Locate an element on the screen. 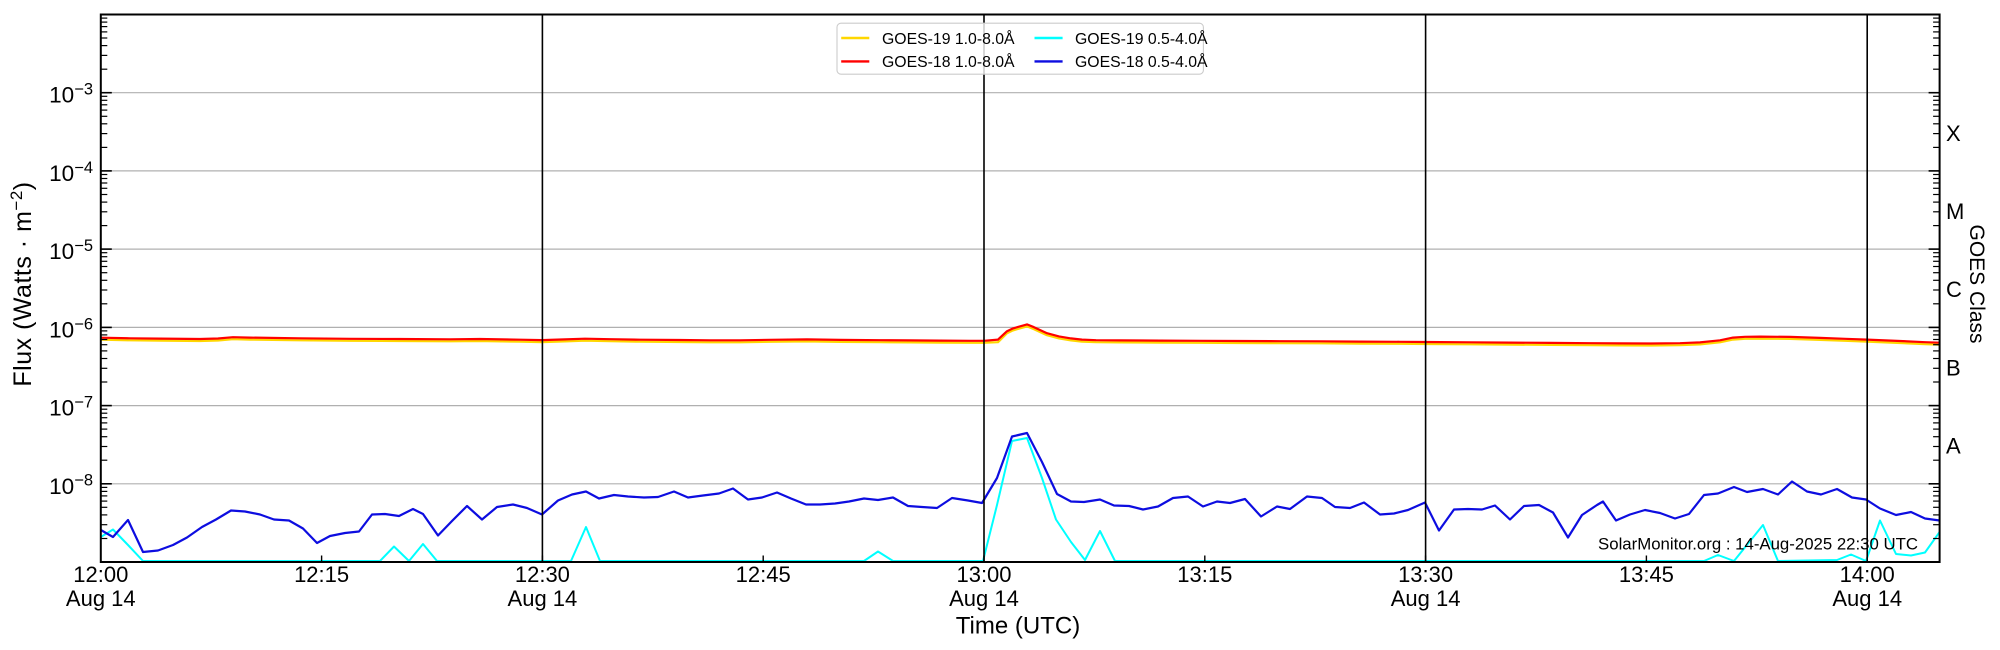 The height and width of the screenshot is (650, 2000). svg-text: B is located at coordinates (1953, 368).